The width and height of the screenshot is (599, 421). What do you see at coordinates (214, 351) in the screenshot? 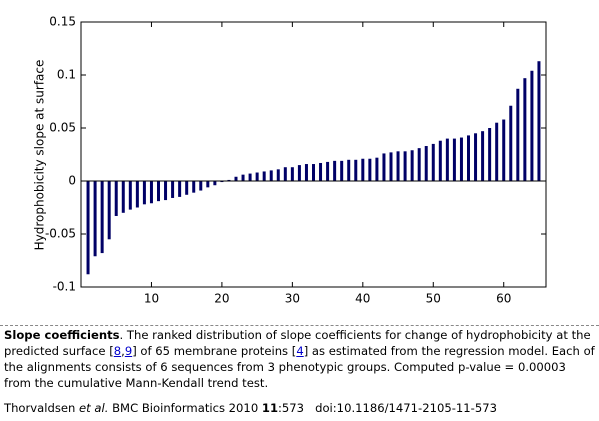
I see `text-segment: ] of 65 membrane proteins [` at bounding box center [214, 351].